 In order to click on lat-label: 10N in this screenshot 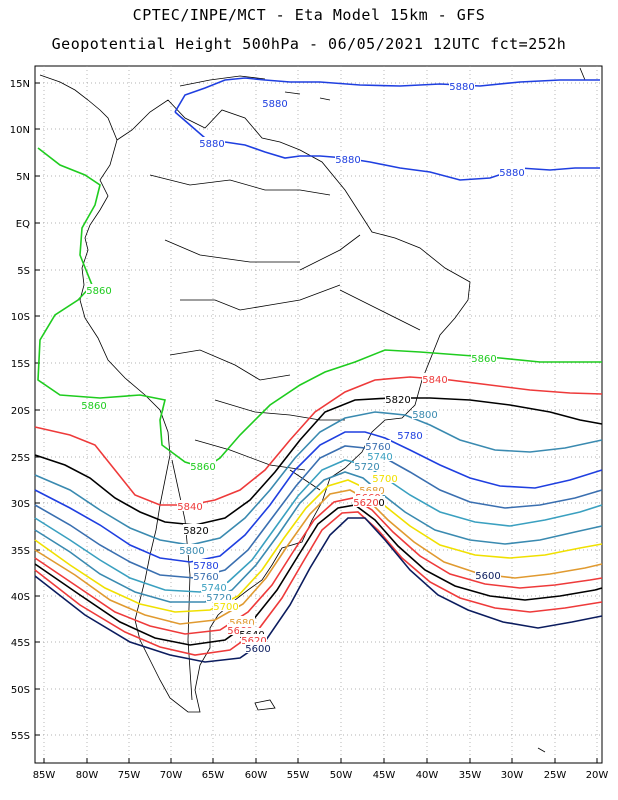, I will do `click(20, 130)`.